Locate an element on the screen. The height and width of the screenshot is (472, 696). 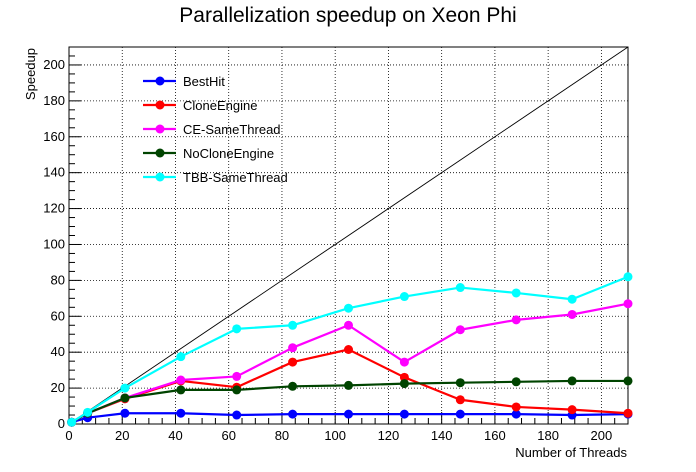
legend-label-cloneengine: CloneEngine is located at coordinates (220, 105).